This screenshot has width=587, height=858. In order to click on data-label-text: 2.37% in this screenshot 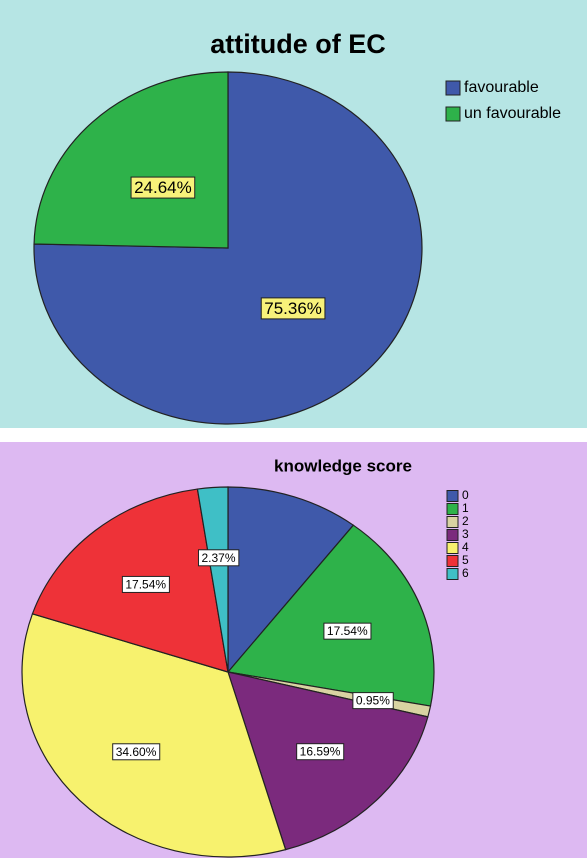, I will do `click(218, 558)`.